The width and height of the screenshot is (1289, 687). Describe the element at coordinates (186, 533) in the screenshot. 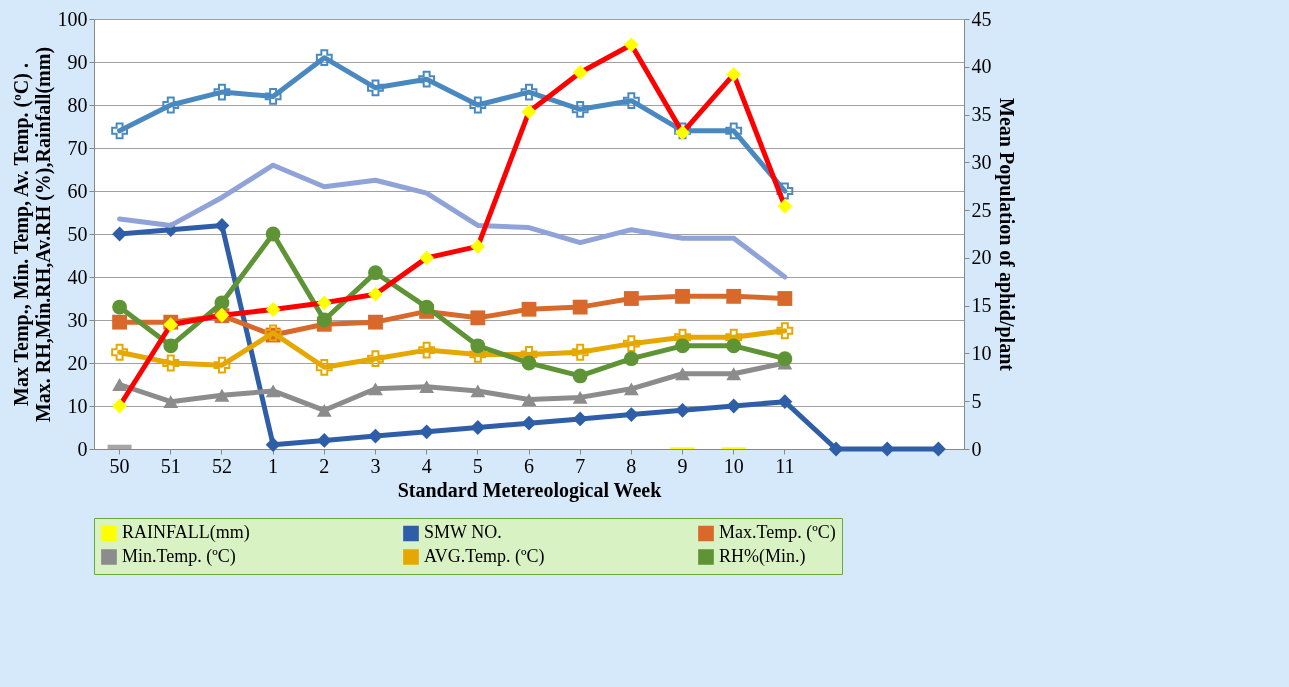

I see `legend-label: RAINFALL(mm)` at that location.